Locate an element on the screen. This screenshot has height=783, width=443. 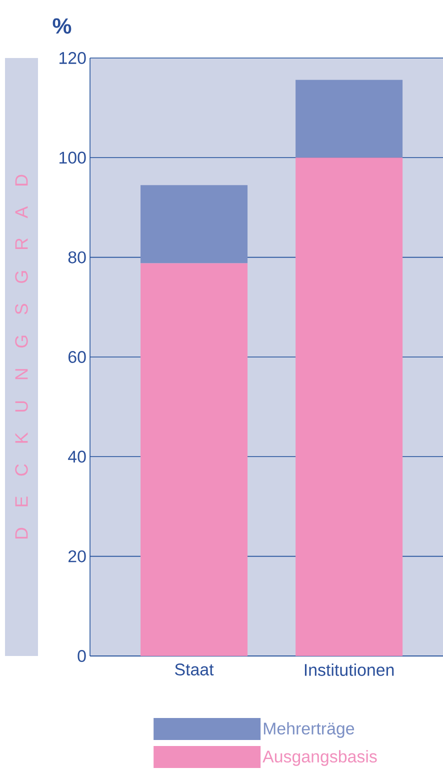
text: Ausgangsbasis is located at coordinates (319, 758).